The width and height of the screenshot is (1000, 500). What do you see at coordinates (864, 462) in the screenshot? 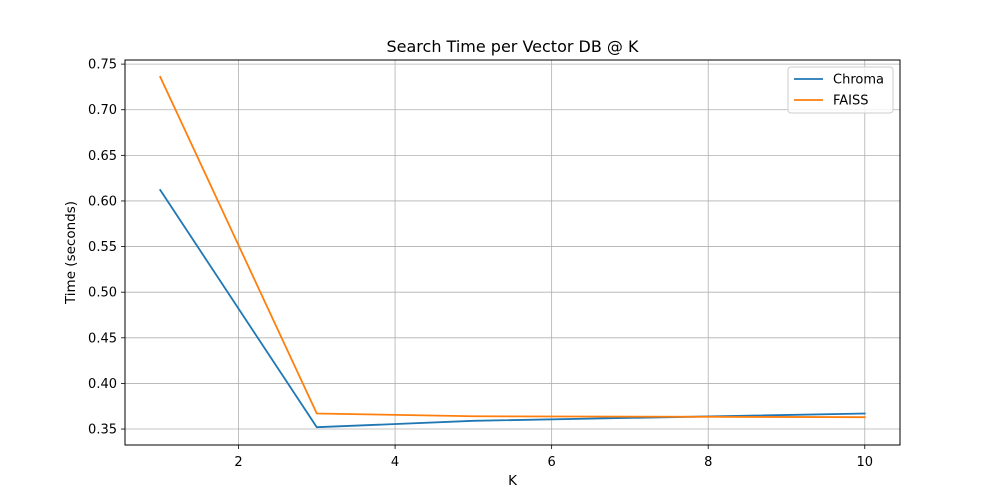
I see `x-tick-label: 10` at bounding box center [864, 462].